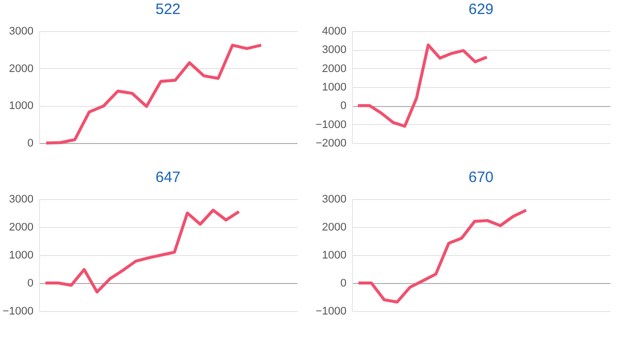  I want to click on y-tick-label: −2000, so click(331, 144).